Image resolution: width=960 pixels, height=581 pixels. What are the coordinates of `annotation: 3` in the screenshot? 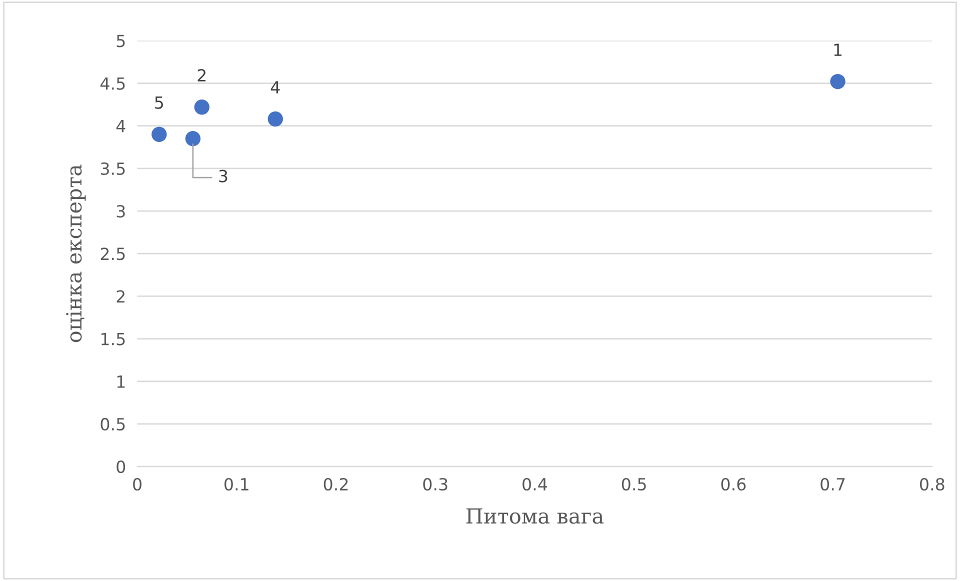 It's located at (223, 176).